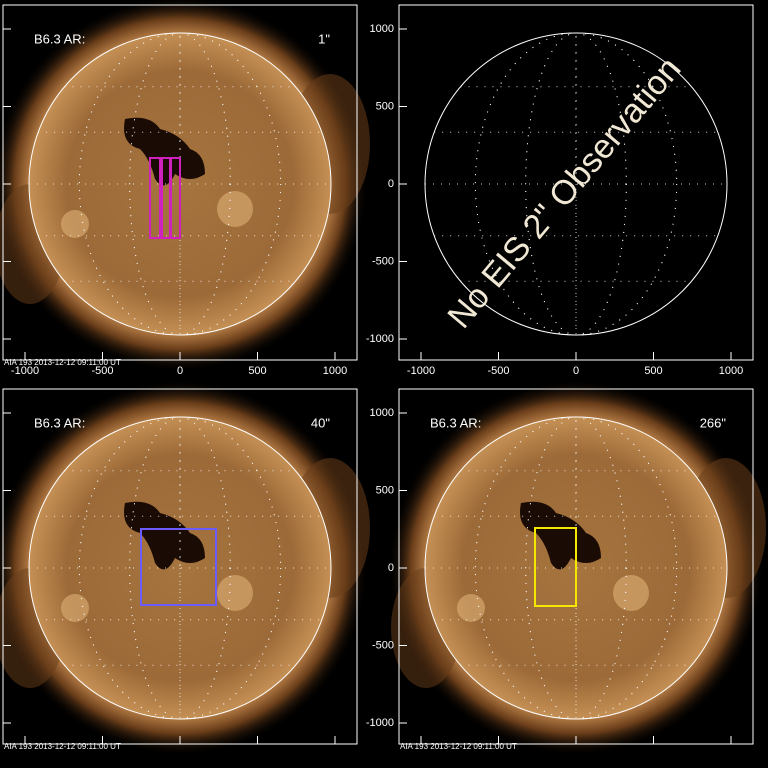 The image size is (768, 768). Describe the element at coordinates (324, 38) in the screenshot. I see `resolution-label: 1"` at that location.